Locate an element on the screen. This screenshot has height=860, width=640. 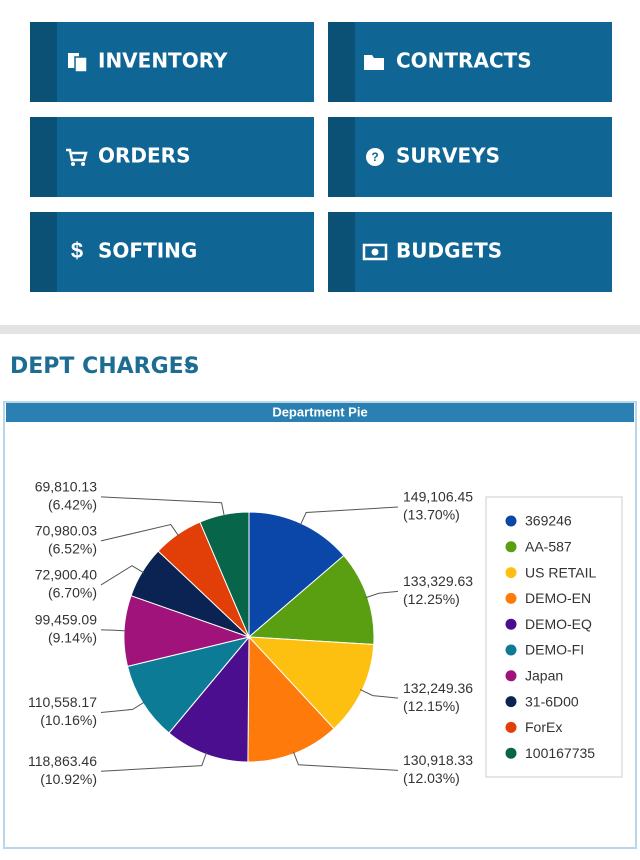
percent-label: (12.25%) is located at coordinates (431, 599).